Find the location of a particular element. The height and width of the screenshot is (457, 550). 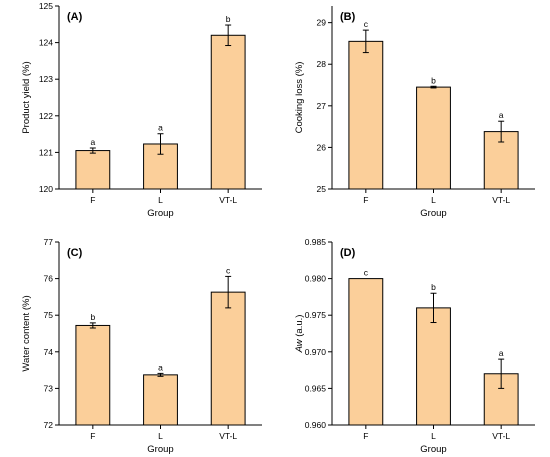

y-tick-label: 73 is located at coordinates (49, 388).